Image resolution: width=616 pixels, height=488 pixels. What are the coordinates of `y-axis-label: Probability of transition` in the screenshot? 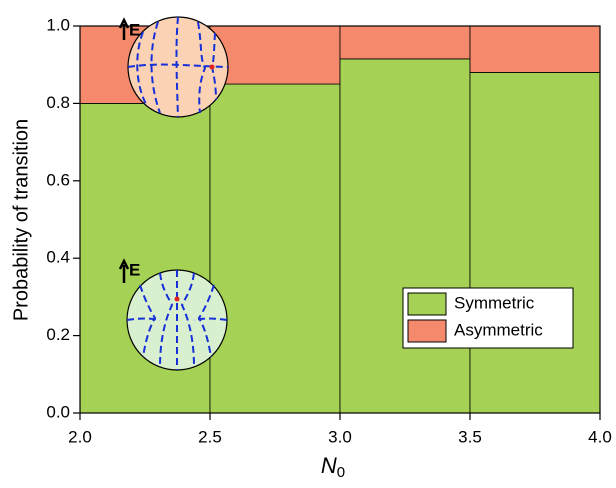 It's located at (21, 220).